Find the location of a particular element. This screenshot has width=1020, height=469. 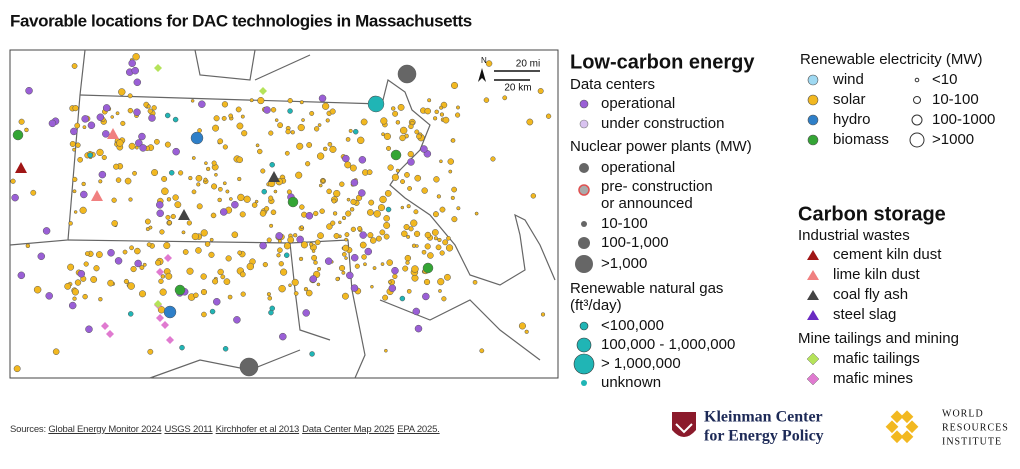

source-link: Kirchhofer et al 2013 is located at coordinates (257, 429).